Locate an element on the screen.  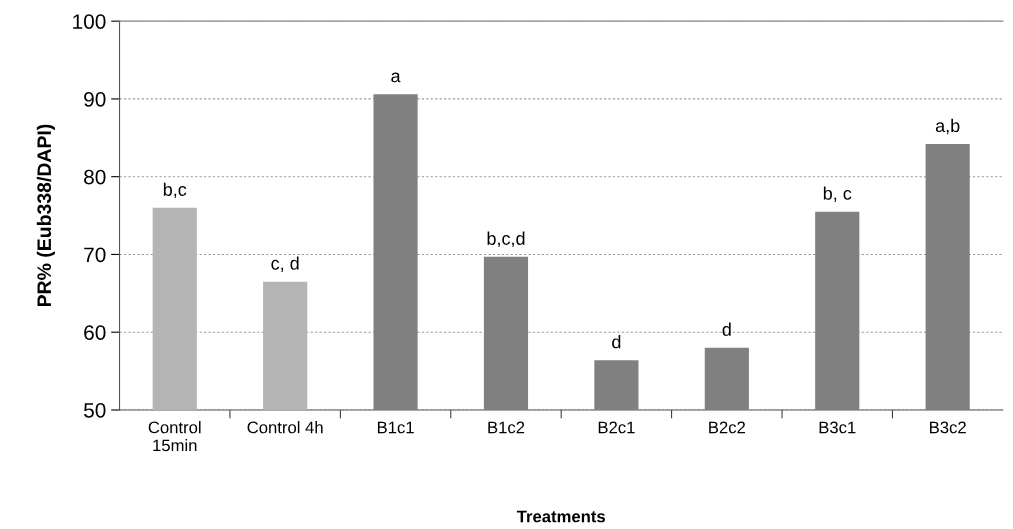
annotation: b, c is located at coordinates (837, 194).